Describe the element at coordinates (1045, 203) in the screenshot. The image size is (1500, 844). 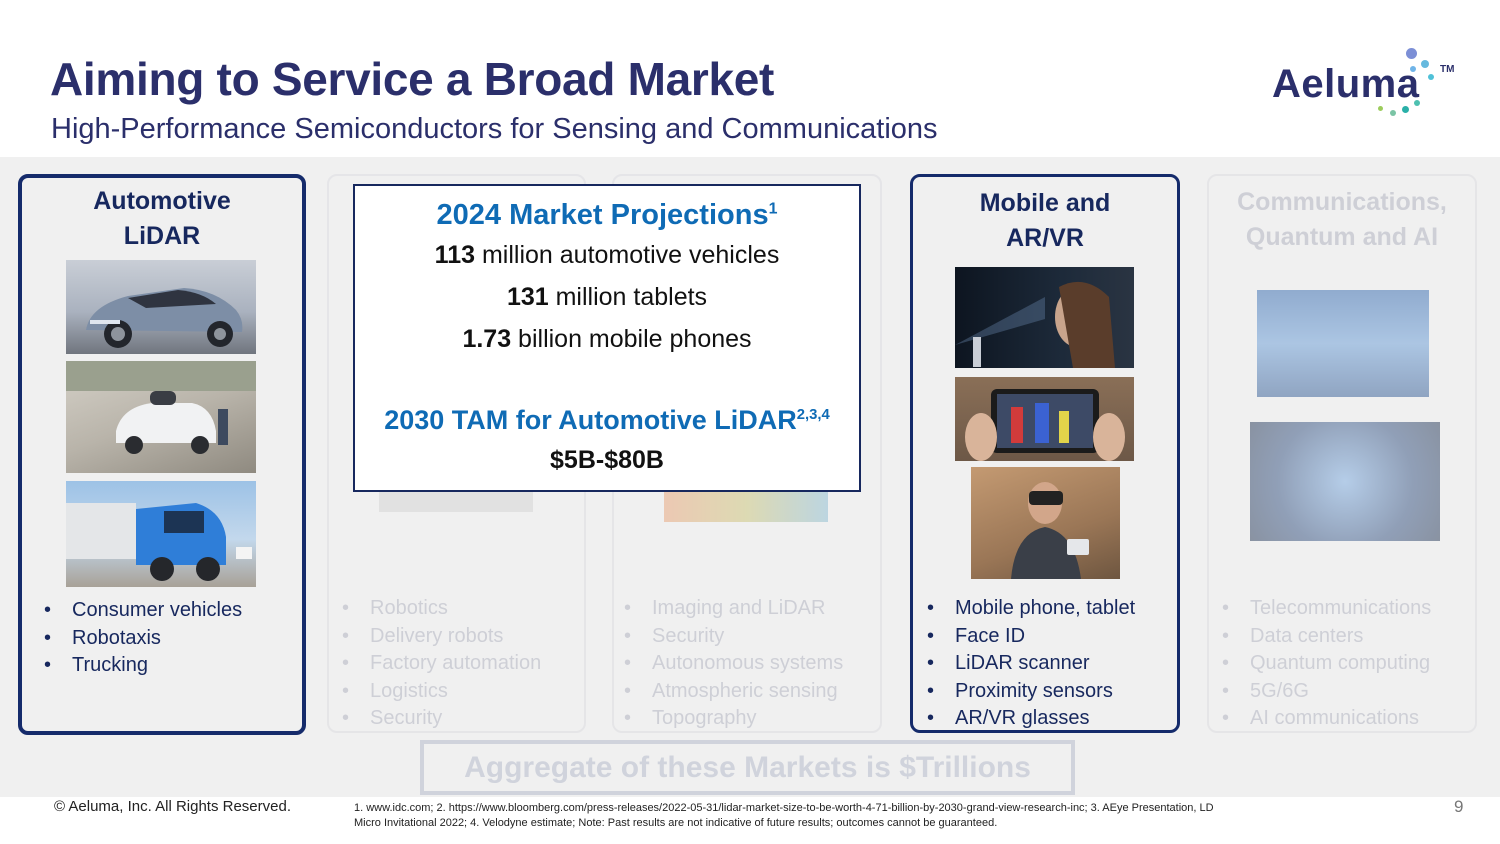
I see `card-title-line: Mobile and` at that location.